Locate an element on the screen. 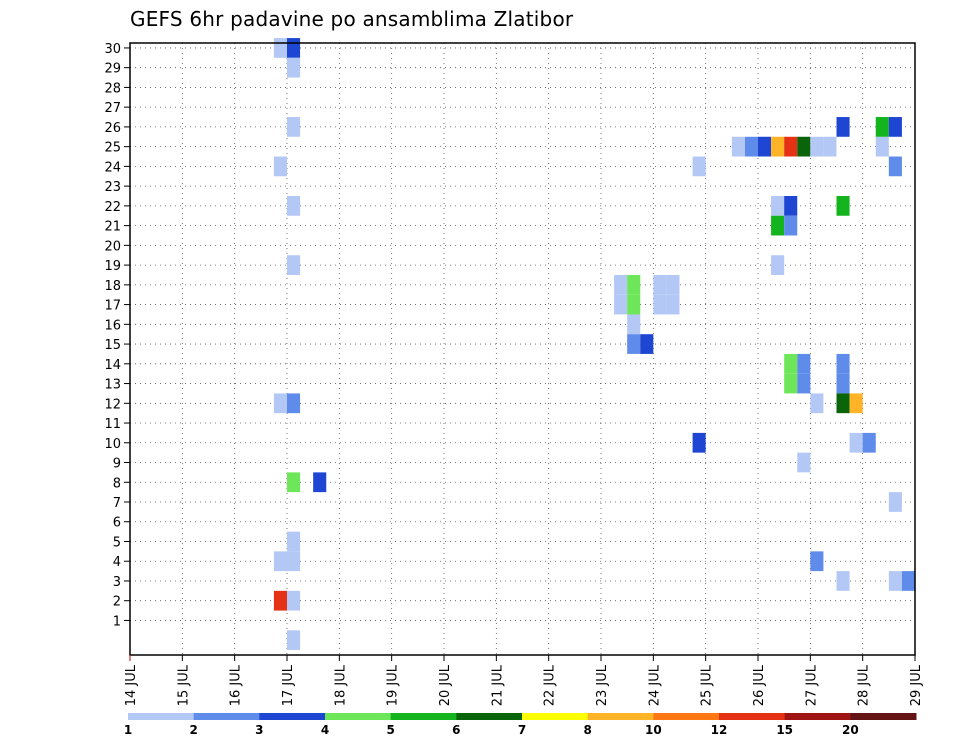 This screenshot has height=747, width=960. y-tick-label: 7 is located at coordinates (117, 503).